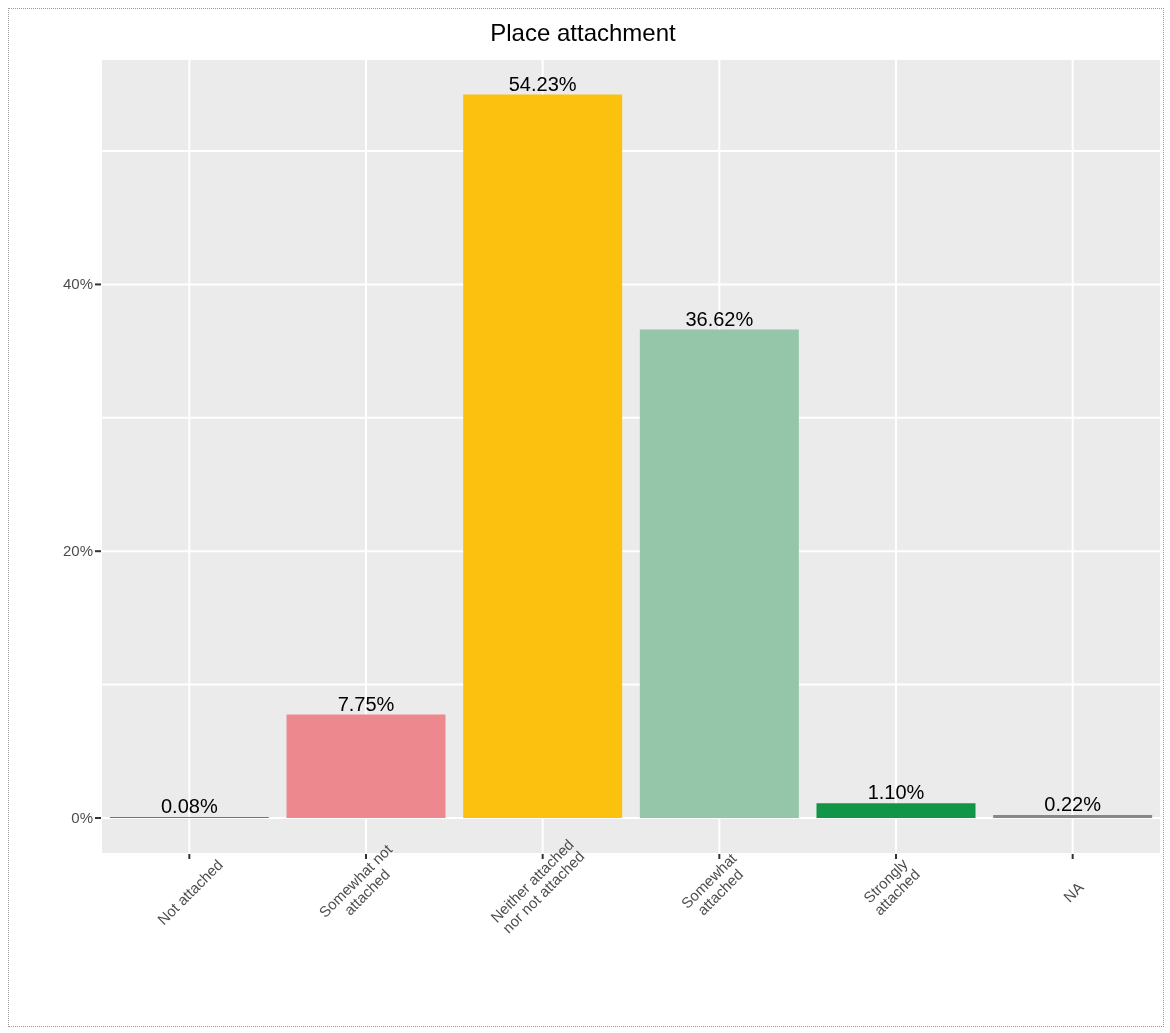  I want to click on data-label: 7.75%, so click(366, 703).